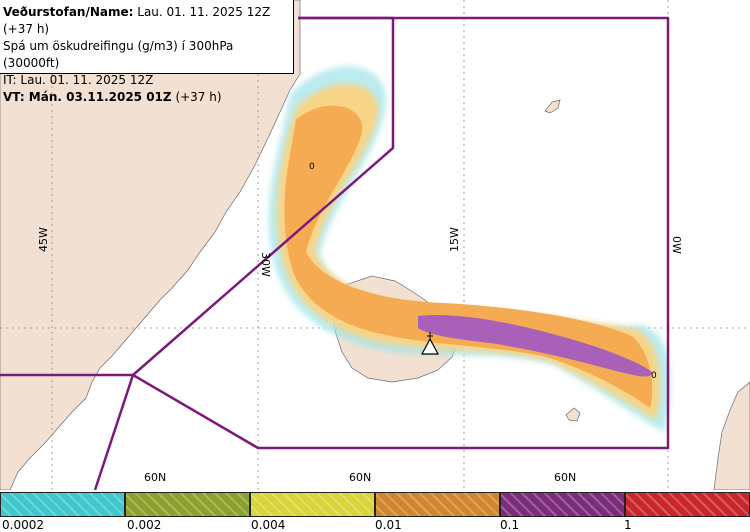  What do you see at coordinates (268, 525) in the screenshot?
I see `legend-tick-3: 0.004` at bounding box center [268, 525].